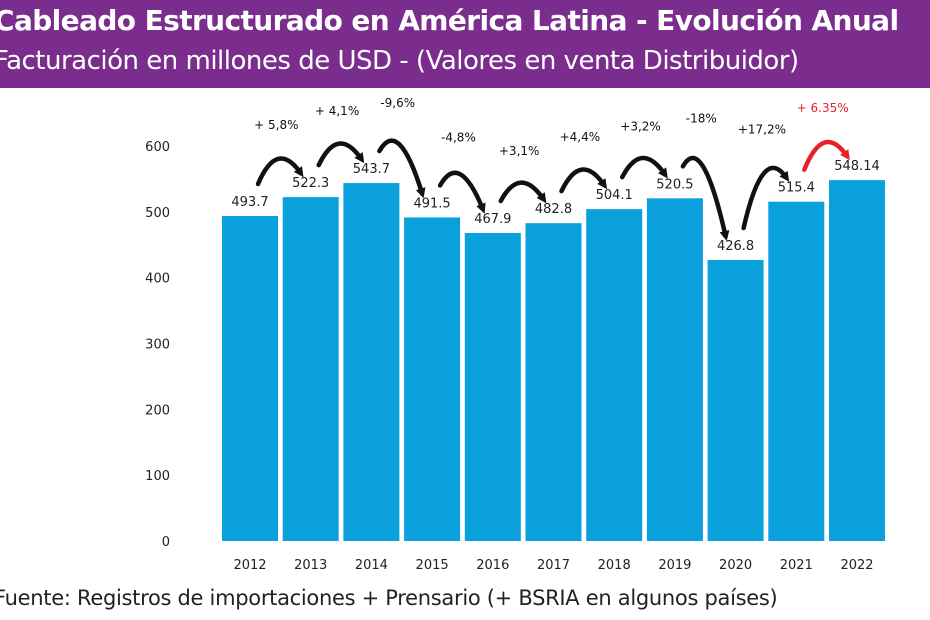 The width and height of the screenshot is (930, 620). Describe the element at coordinates (157, 410) in the screenshot. I see `y-tick-label: 200` at that location.